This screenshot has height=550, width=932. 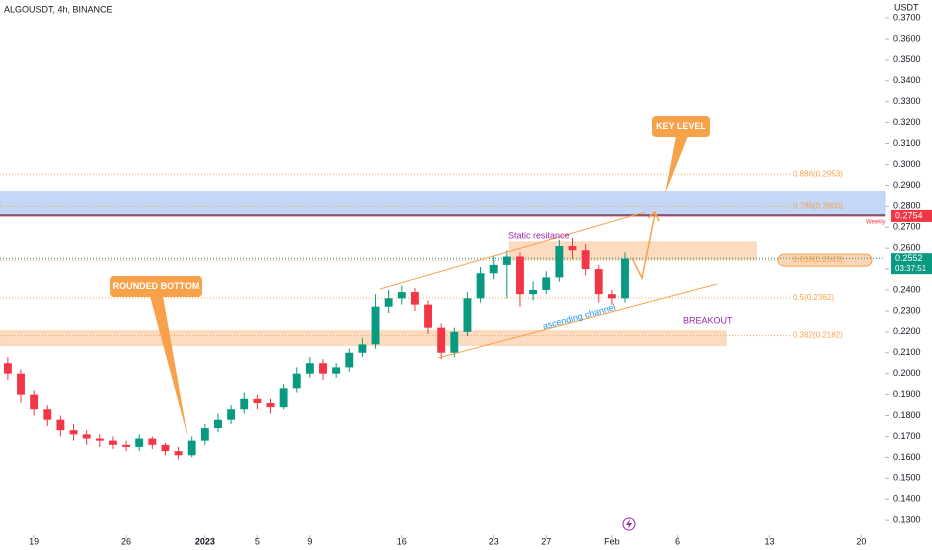 What do you see at coordinates (911, 268) in the screenshot?
I see `countdown-label: 03:37:51` at bounding box center [911, 268].